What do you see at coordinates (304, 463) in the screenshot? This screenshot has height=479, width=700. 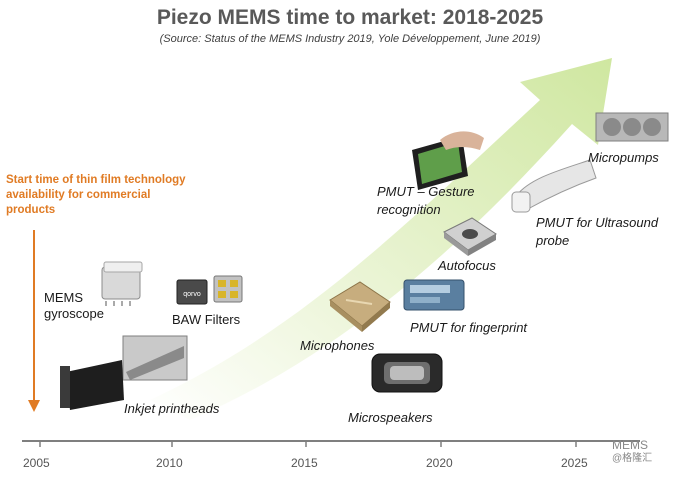 I see `year-label-2015: 2015` at bounding box center [304, 463].